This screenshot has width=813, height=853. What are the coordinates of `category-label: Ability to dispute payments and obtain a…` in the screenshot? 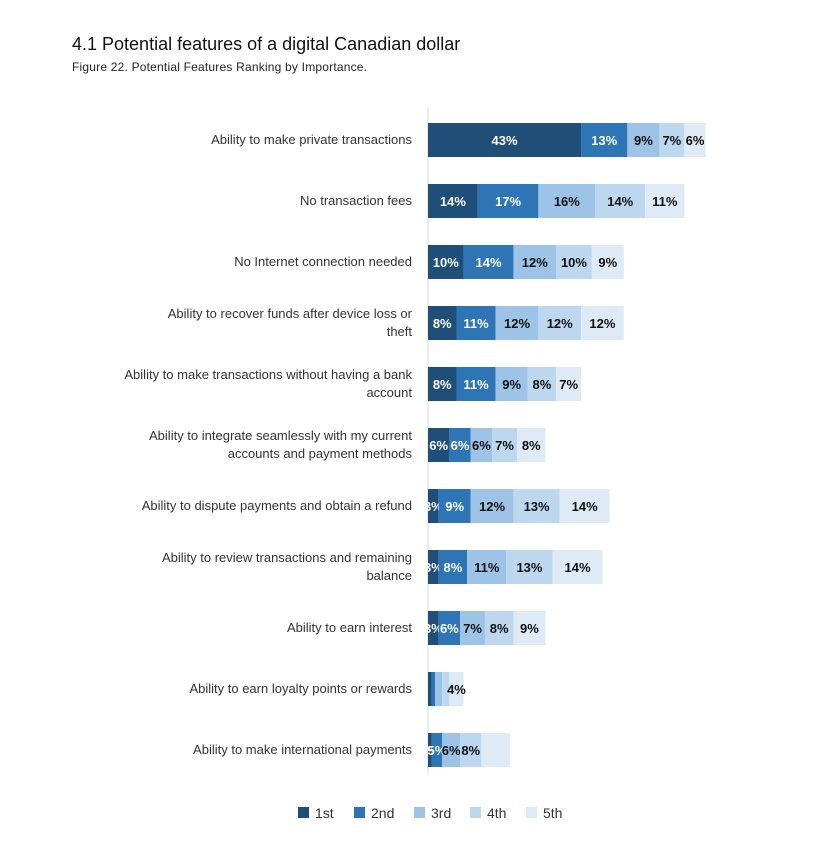 It's located at (277, 505).